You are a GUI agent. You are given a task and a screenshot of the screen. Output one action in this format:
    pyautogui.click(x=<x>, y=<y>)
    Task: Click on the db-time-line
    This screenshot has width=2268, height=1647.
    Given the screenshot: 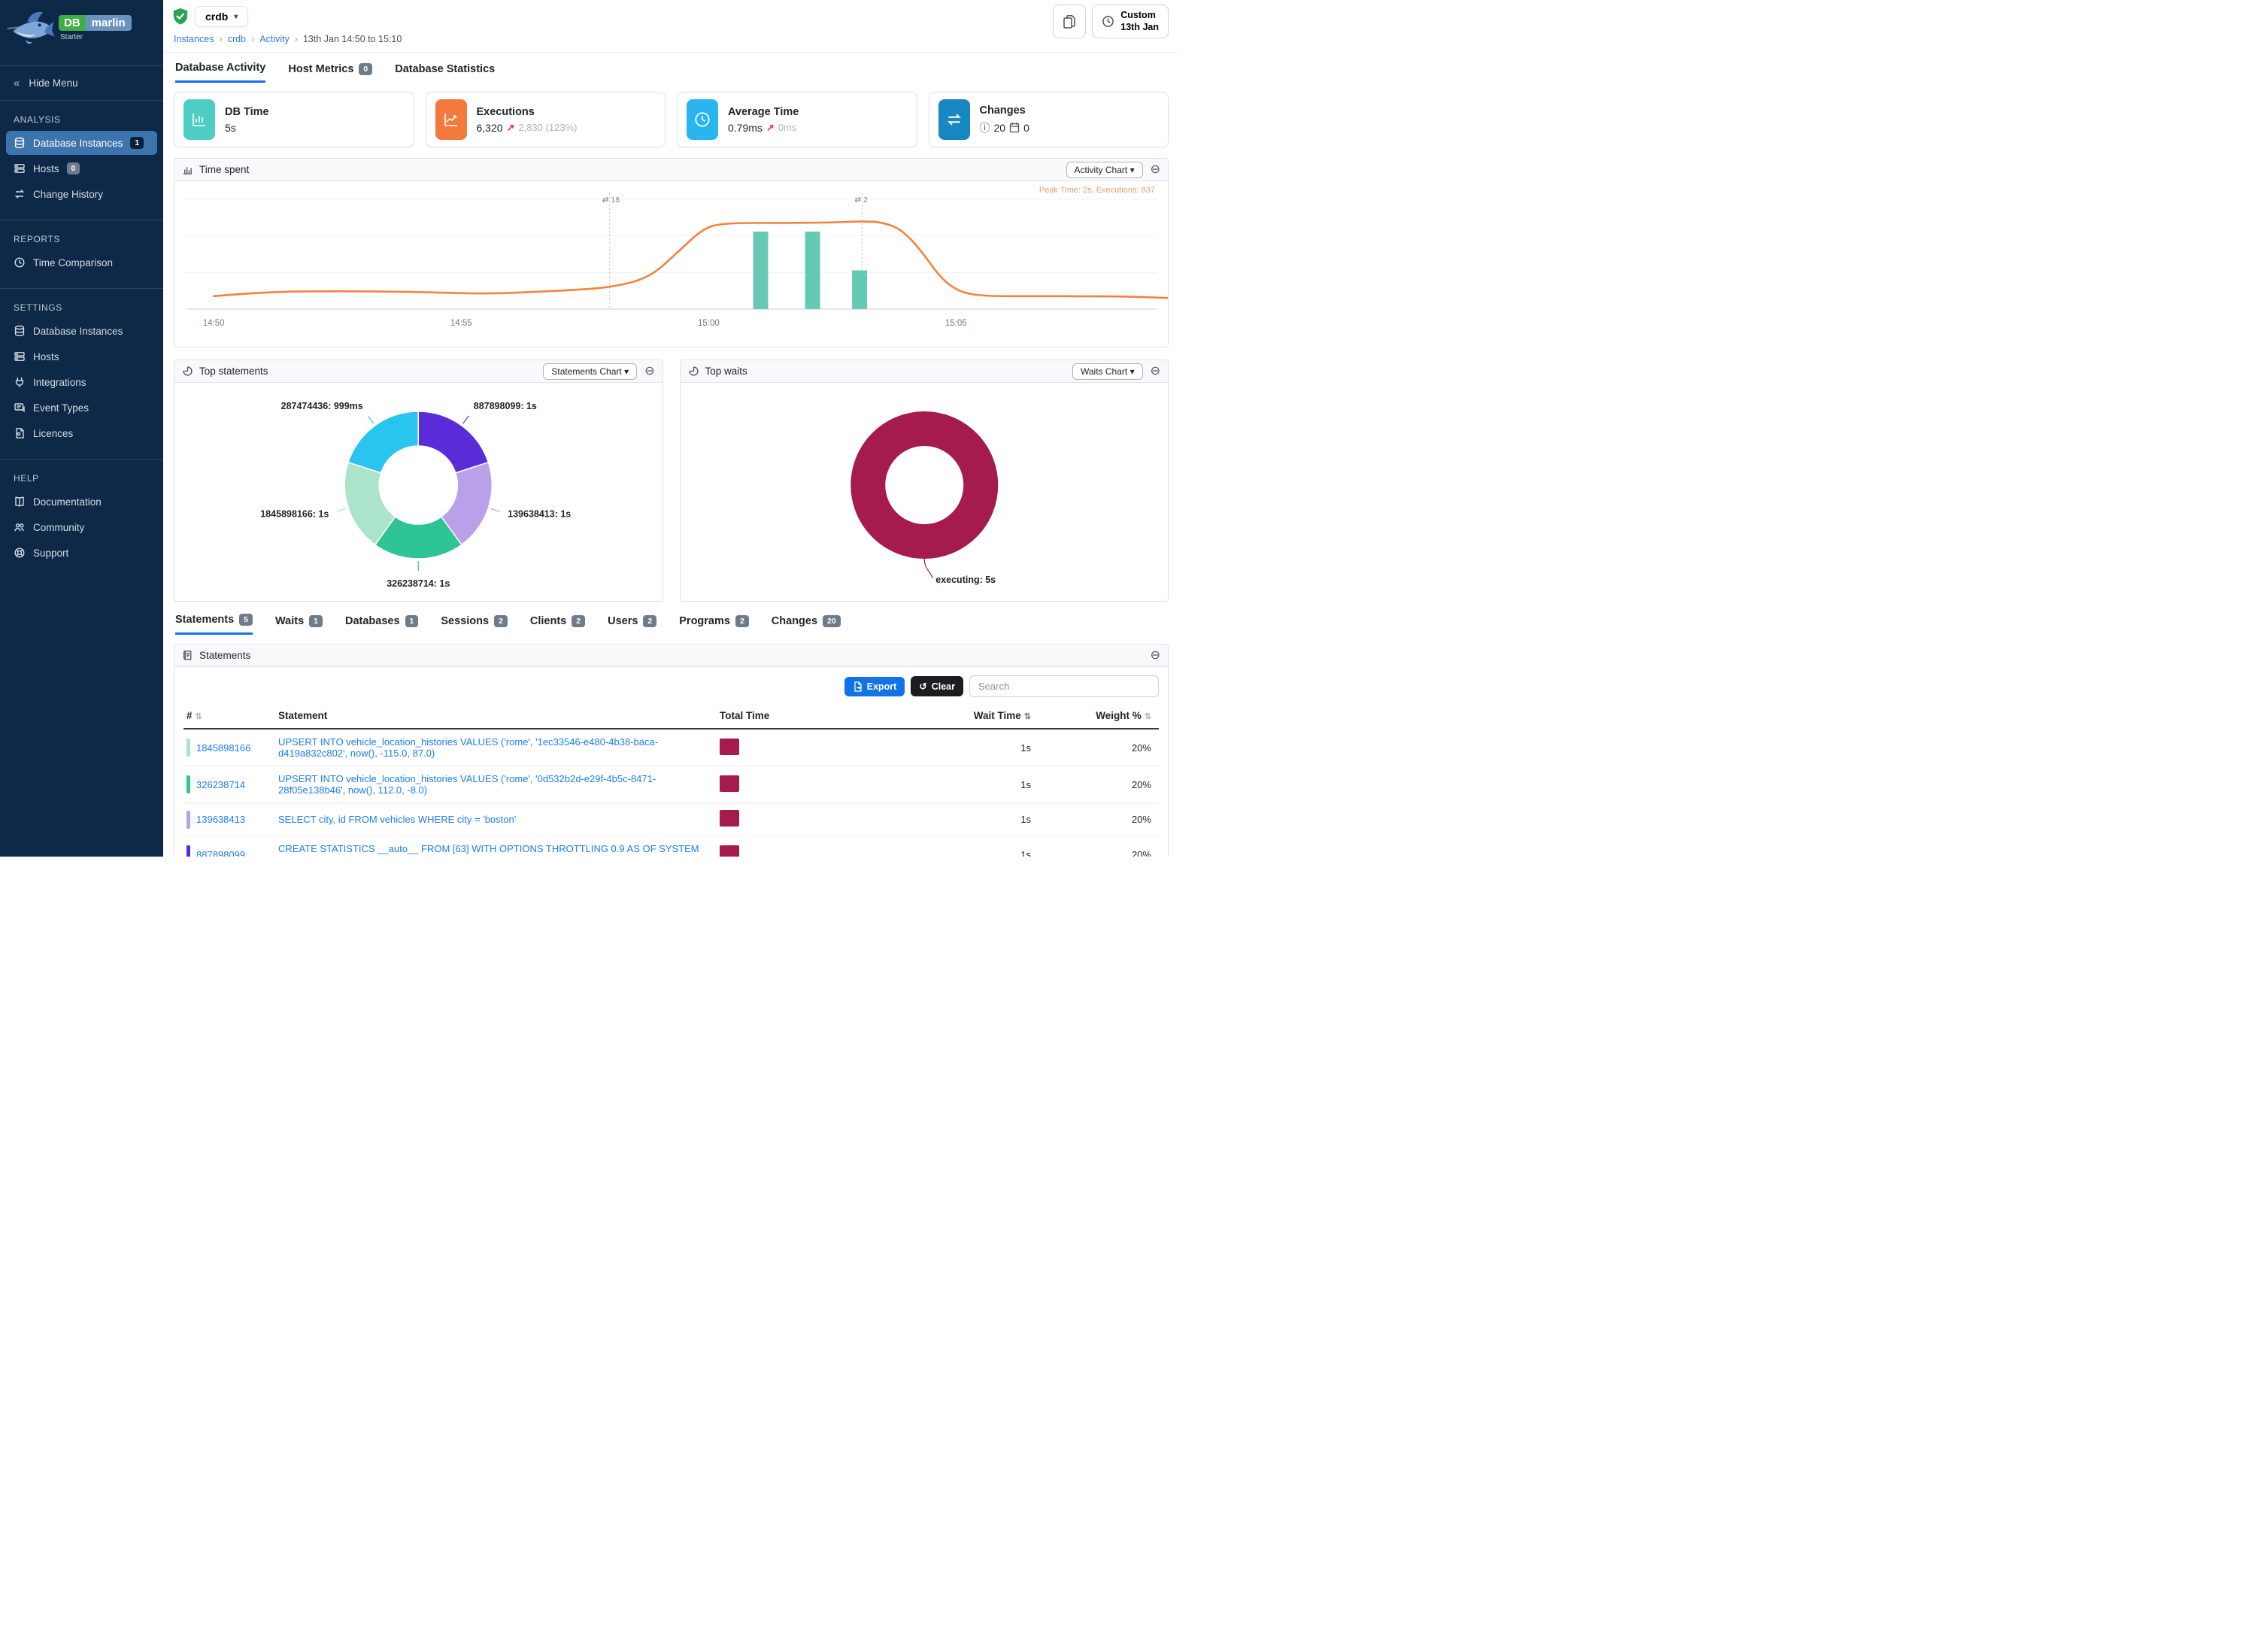 What is the action you would take?
    pyautogui.click(x=695, y=260)
    